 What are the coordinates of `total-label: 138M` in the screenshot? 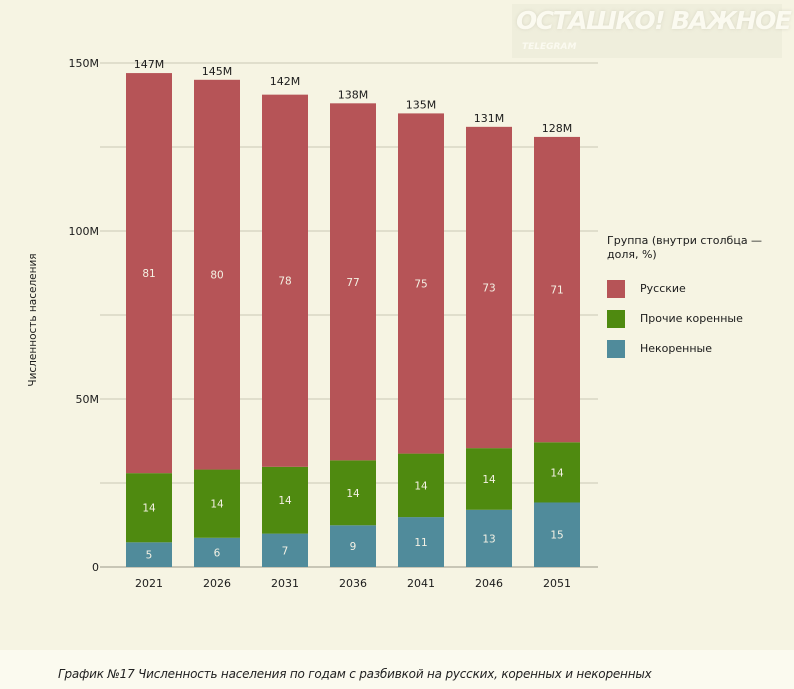 It's located at (353, 94).